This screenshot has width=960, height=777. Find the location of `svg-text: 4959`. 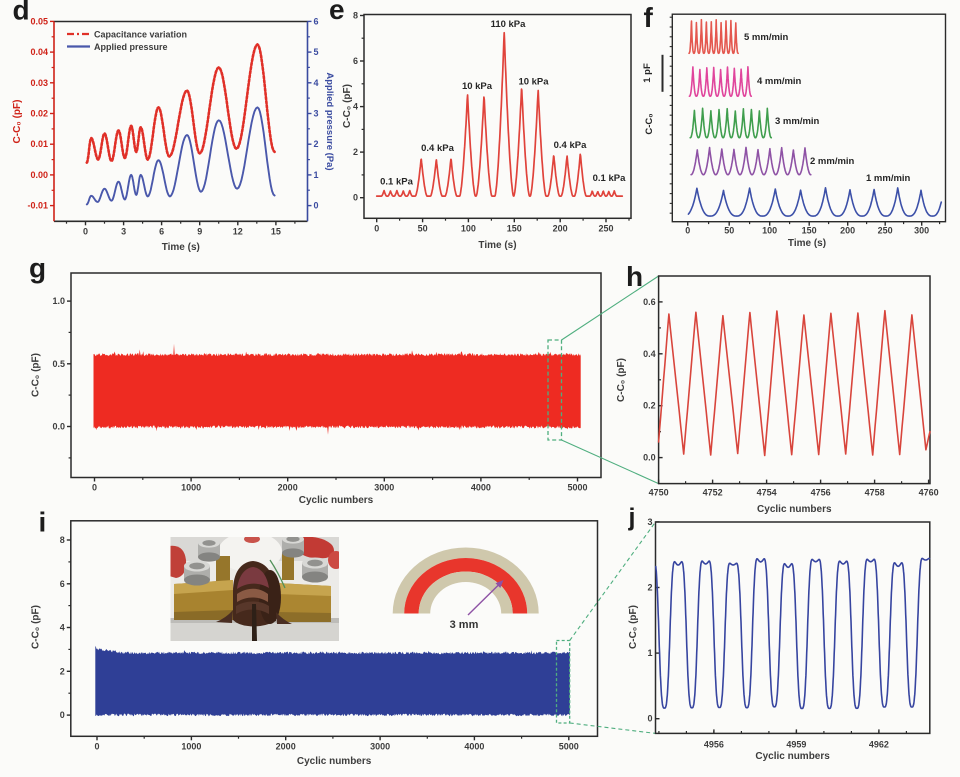

svg-text: 4959 is located at coordinates (796, 744).